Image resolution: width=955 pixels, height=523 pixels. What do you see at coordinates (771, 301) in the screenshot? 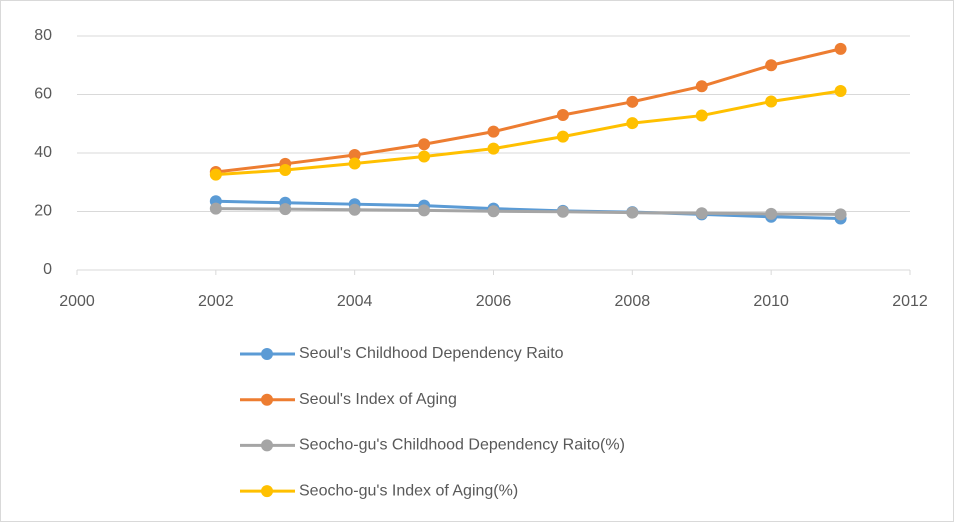
I see `x-tick-label: 2010` at bounding box center [771, 301].